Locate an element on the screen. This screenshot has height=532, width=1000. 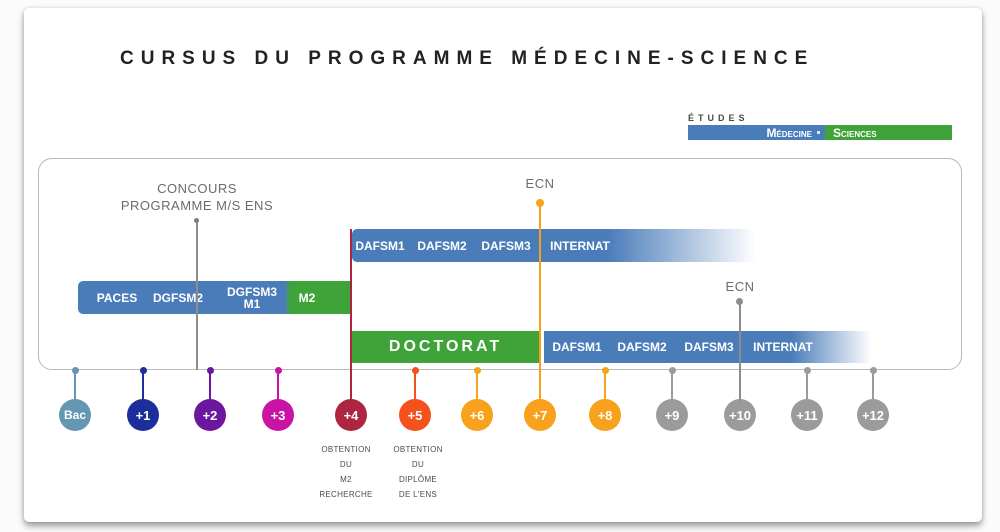
timeline-year-badge: +9 is located at coordinates (672, 415).